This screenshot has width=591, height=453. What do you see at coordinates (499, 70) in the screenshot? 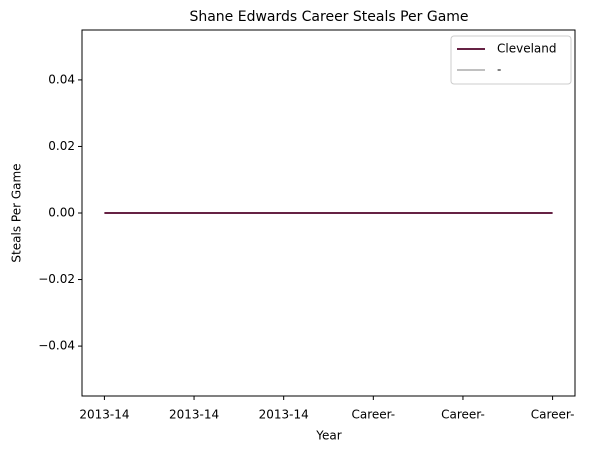
I see `legend-label: -` at bounding box center [499, 70].